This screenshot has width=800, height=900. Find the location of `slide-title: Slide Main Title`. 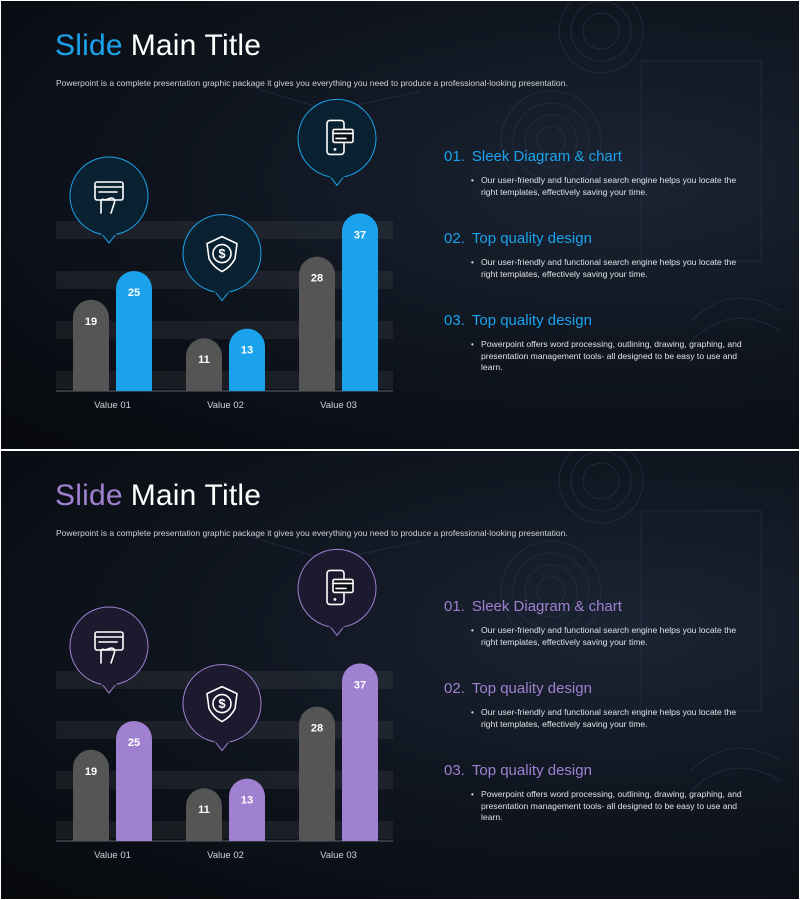

slide-title: Slide Main Title is located at coordinates (158, 496).